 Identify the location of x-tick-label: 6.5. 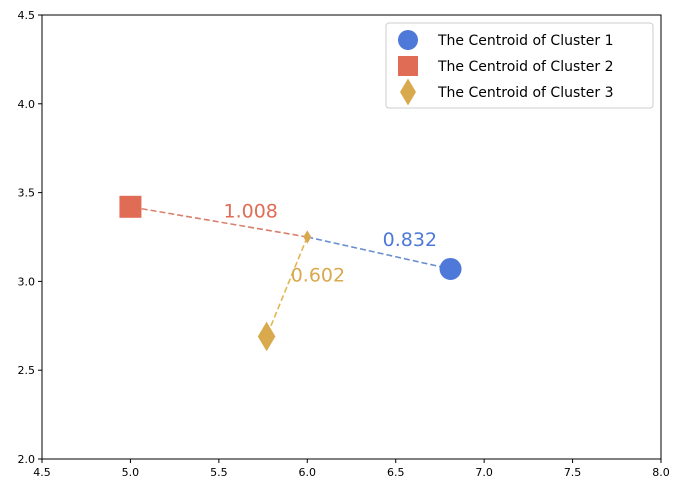
(396, 472).